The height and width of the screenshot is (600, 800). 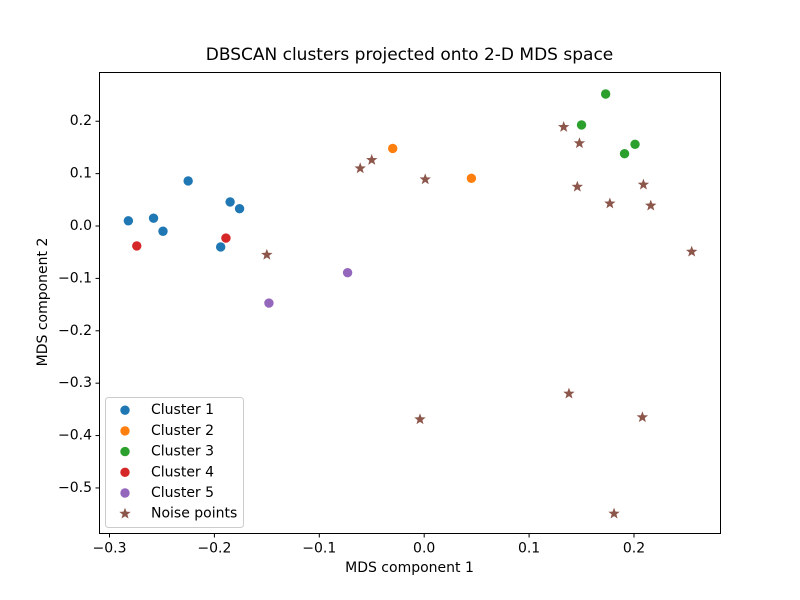 I want to click on x-tick-label: 0.0, so click(x=424, y=549).